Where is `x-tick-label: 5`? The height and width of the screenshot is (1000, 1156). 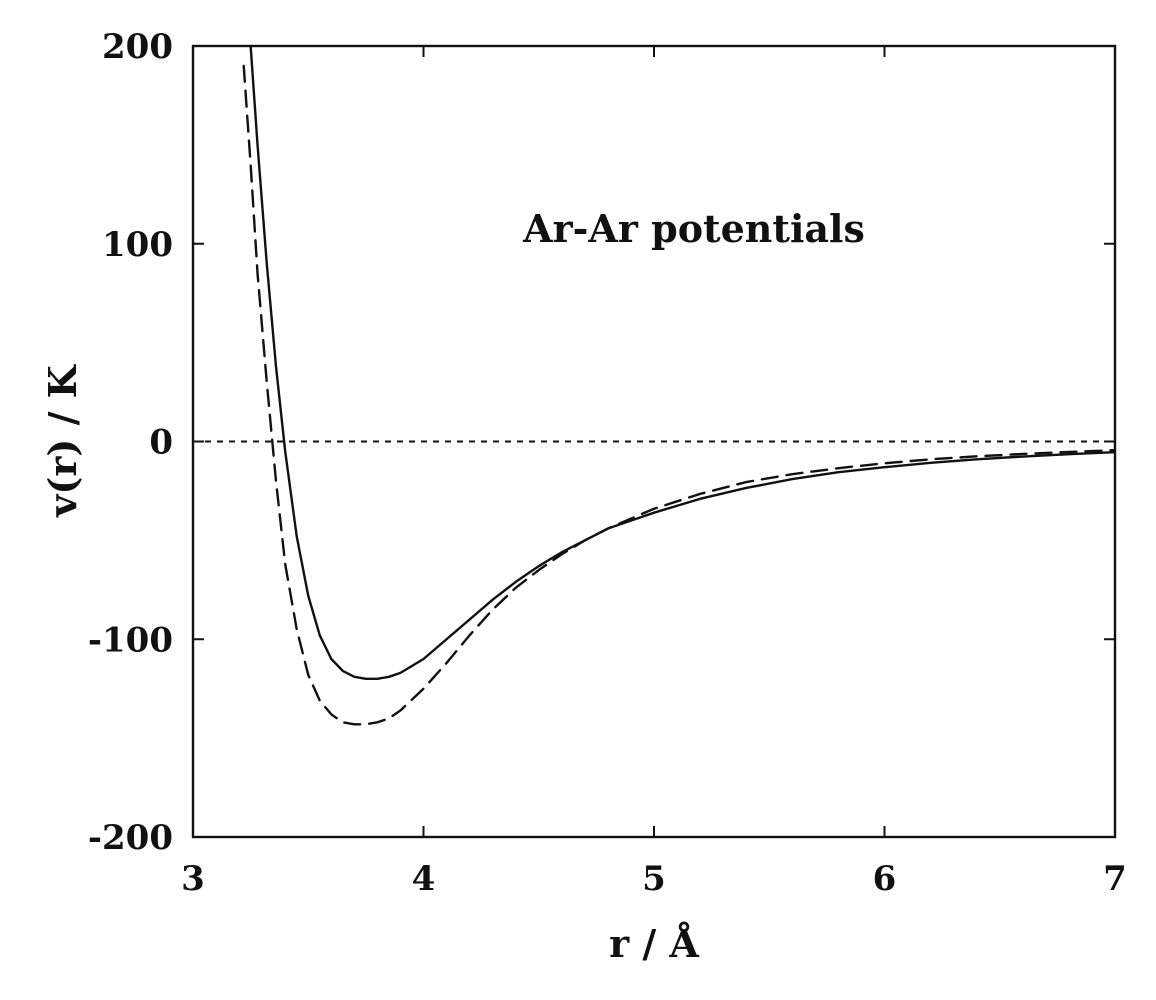
x-tick-label: 5 is located at coordinates (654, 879).